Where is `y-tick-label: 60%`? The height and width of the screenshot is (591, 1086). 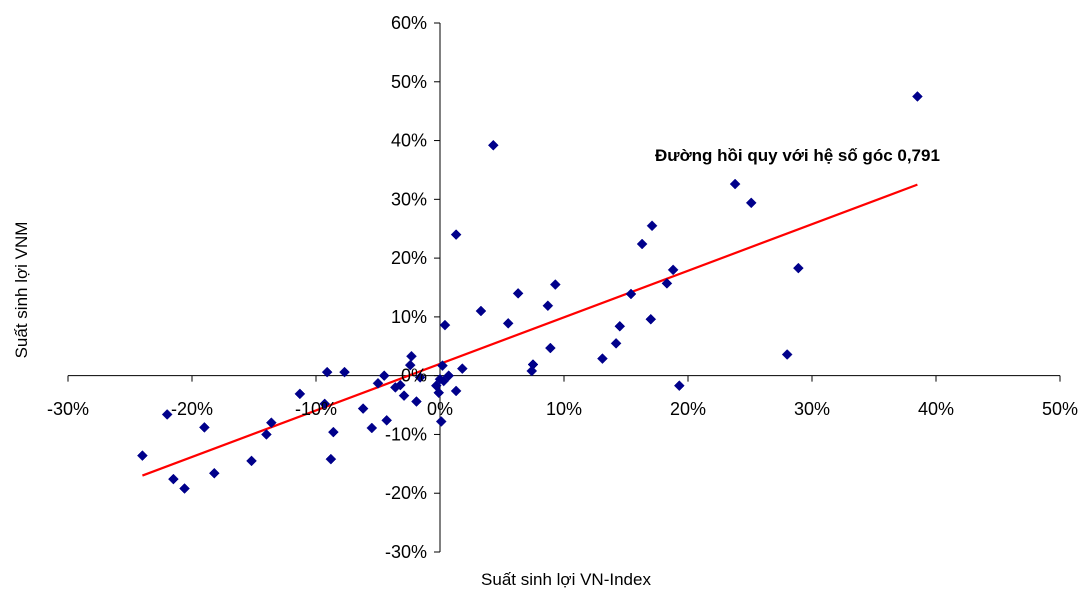
y-tick-label: 60% is located at coordinates (409, 23).